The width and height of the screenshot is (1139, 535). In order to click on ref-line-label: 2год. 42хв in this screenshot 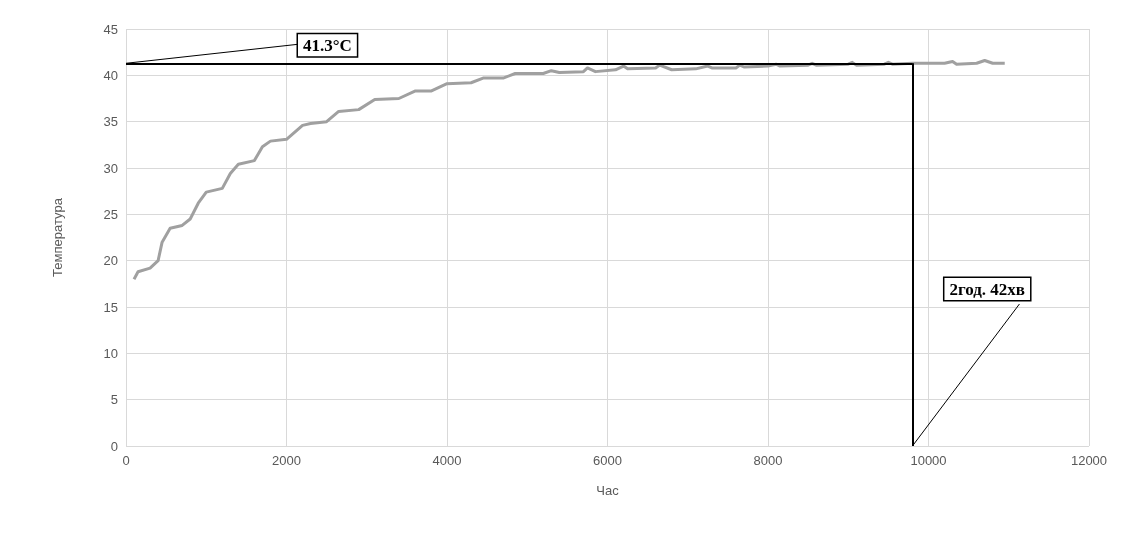, I will do `click(987, 289)`.